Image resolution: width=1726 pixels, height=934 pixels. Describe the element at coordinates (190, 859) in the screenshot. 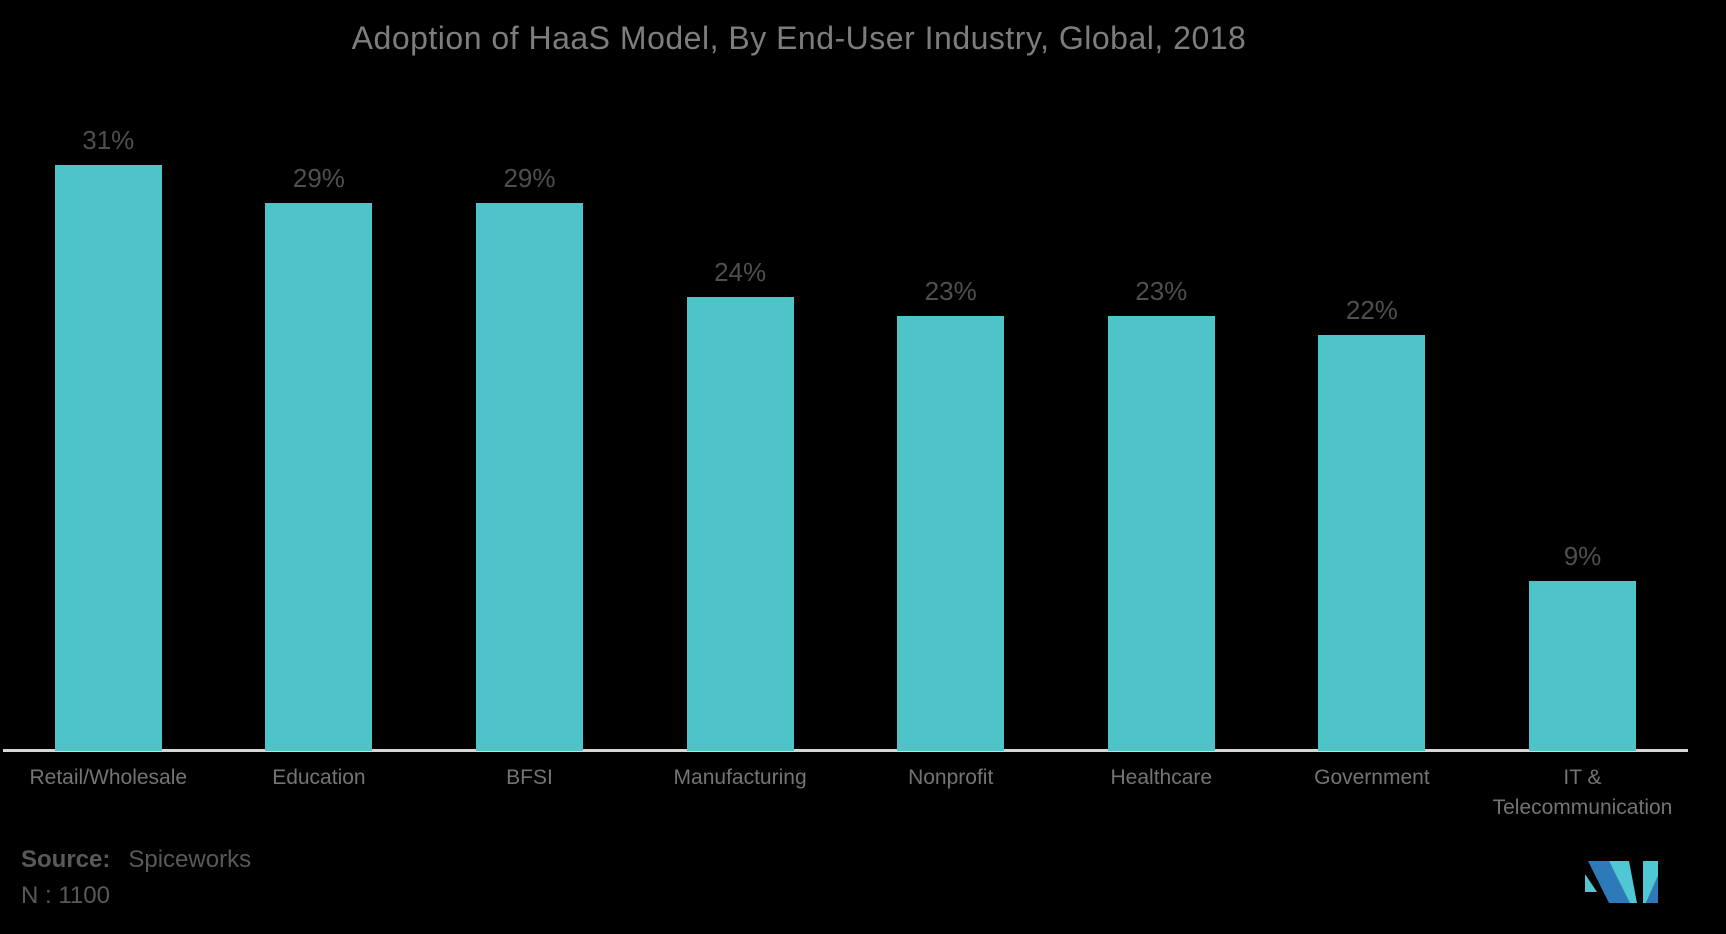

I see `source-value: Spiceworks` at that location.